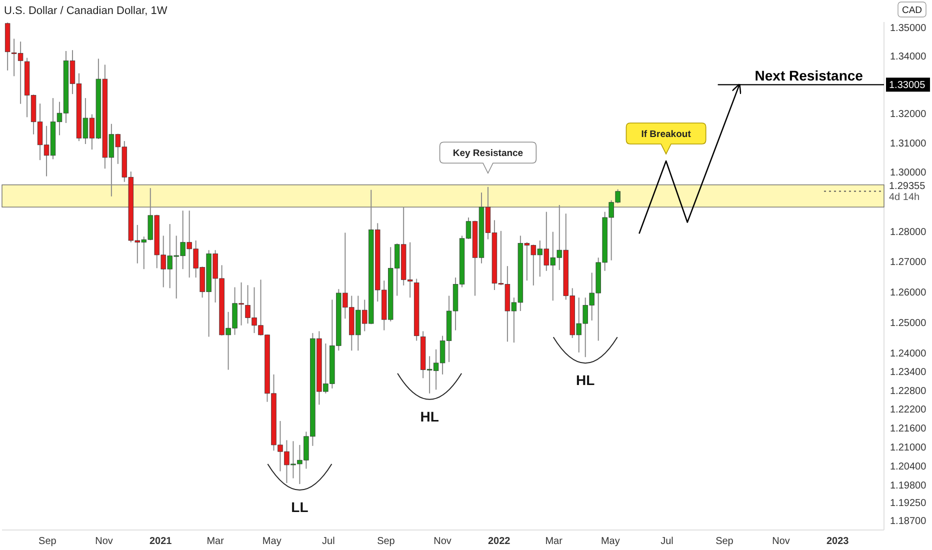  Describe the element at coordinates (908, 323) in the screenshot. I see `y-tick-label: 1.25000` at that location.